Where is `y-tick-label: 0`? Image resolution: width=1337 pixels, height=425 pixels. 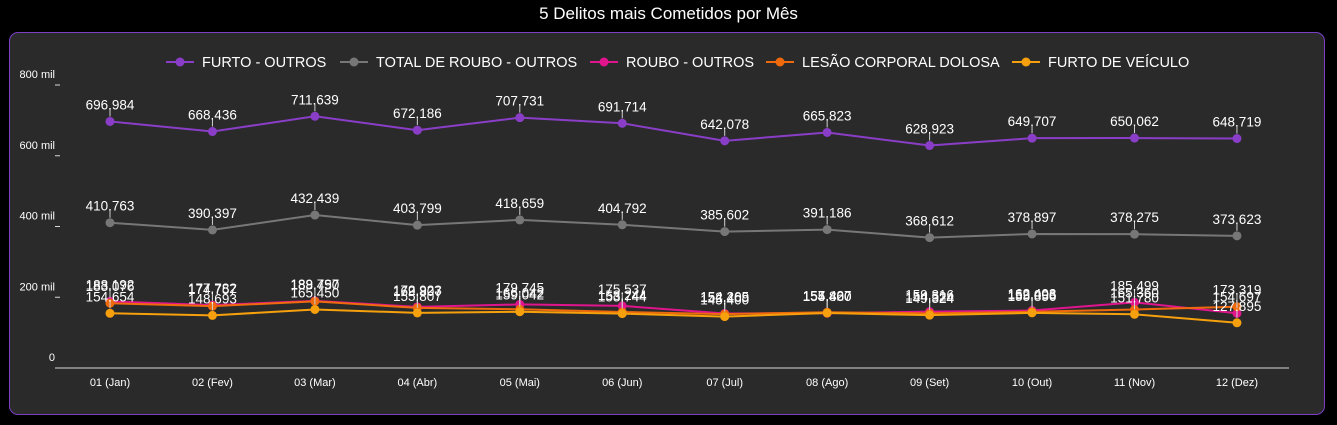 y-tick-label: 0 is located at coordinates (52, 358).